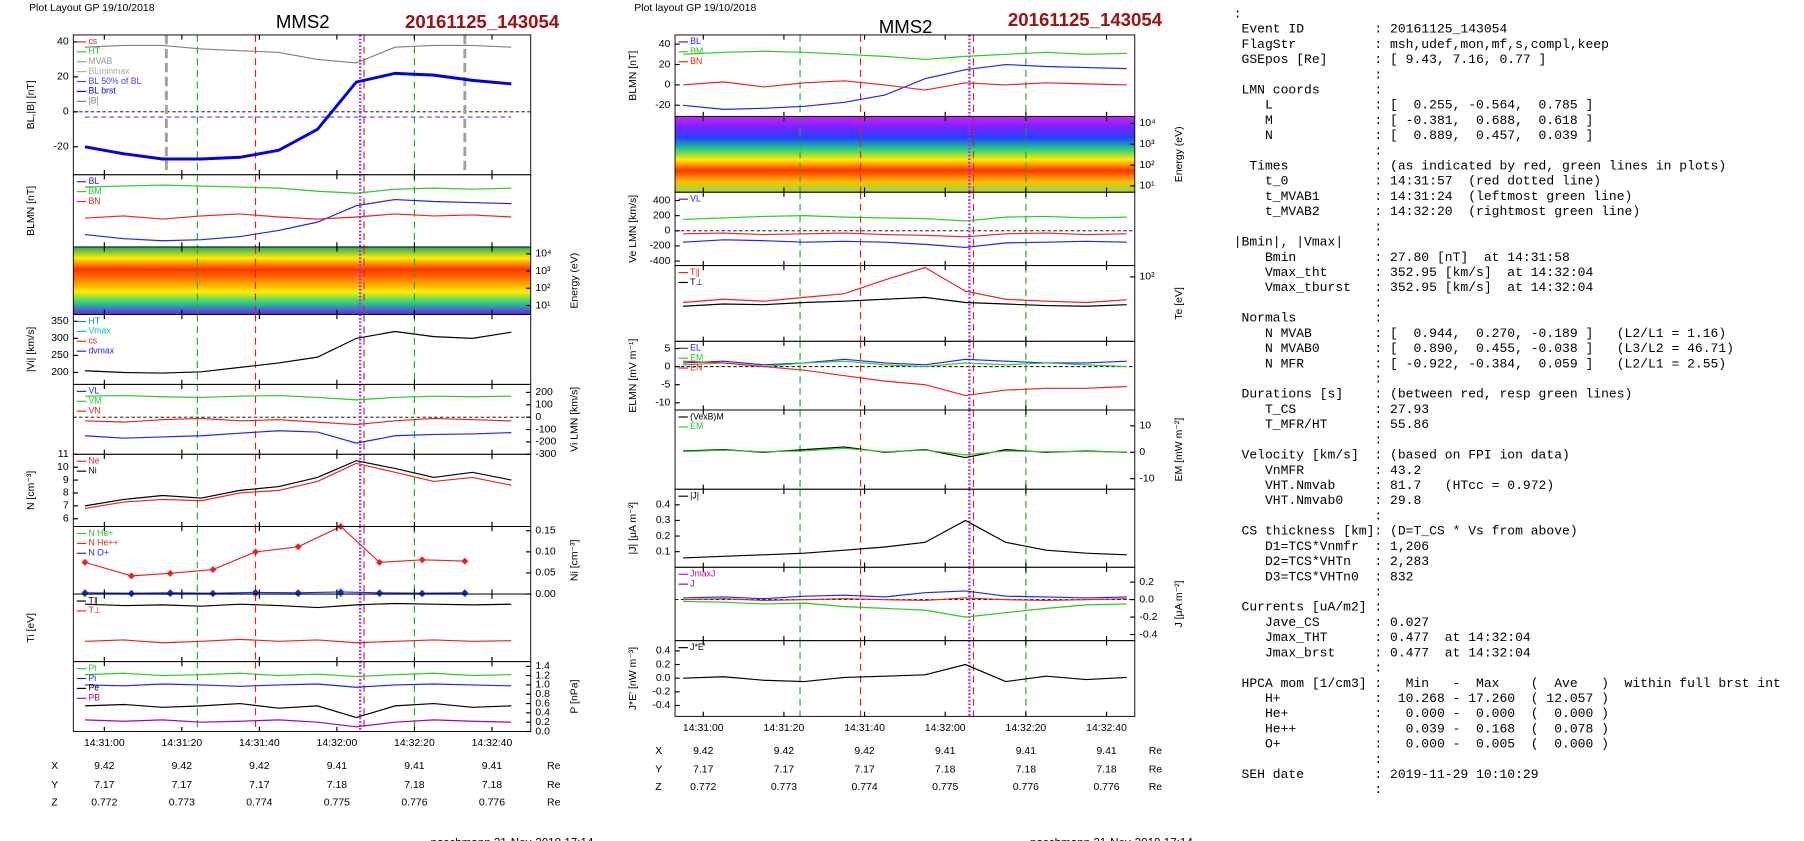  What do you see at coordinates (543, 254) in the screenshot?
I see `y-tick-label: 10⁴` at bounding box center [543, 254].